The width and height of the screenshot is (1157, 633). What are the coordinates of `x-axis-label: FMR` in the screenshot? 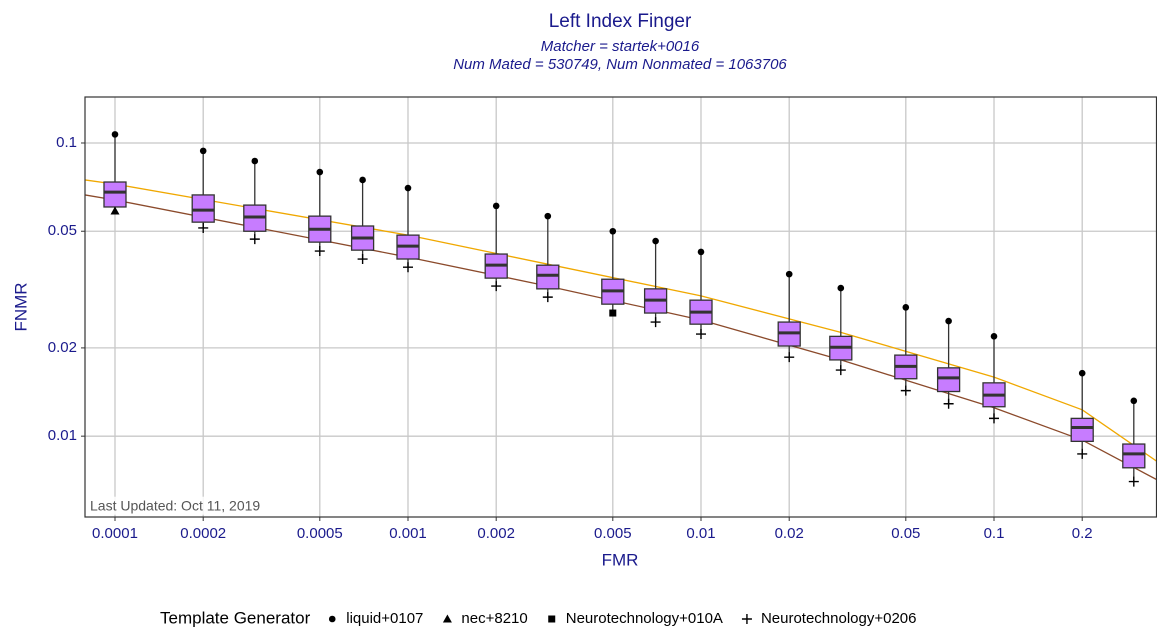 It's located at (620, 559).